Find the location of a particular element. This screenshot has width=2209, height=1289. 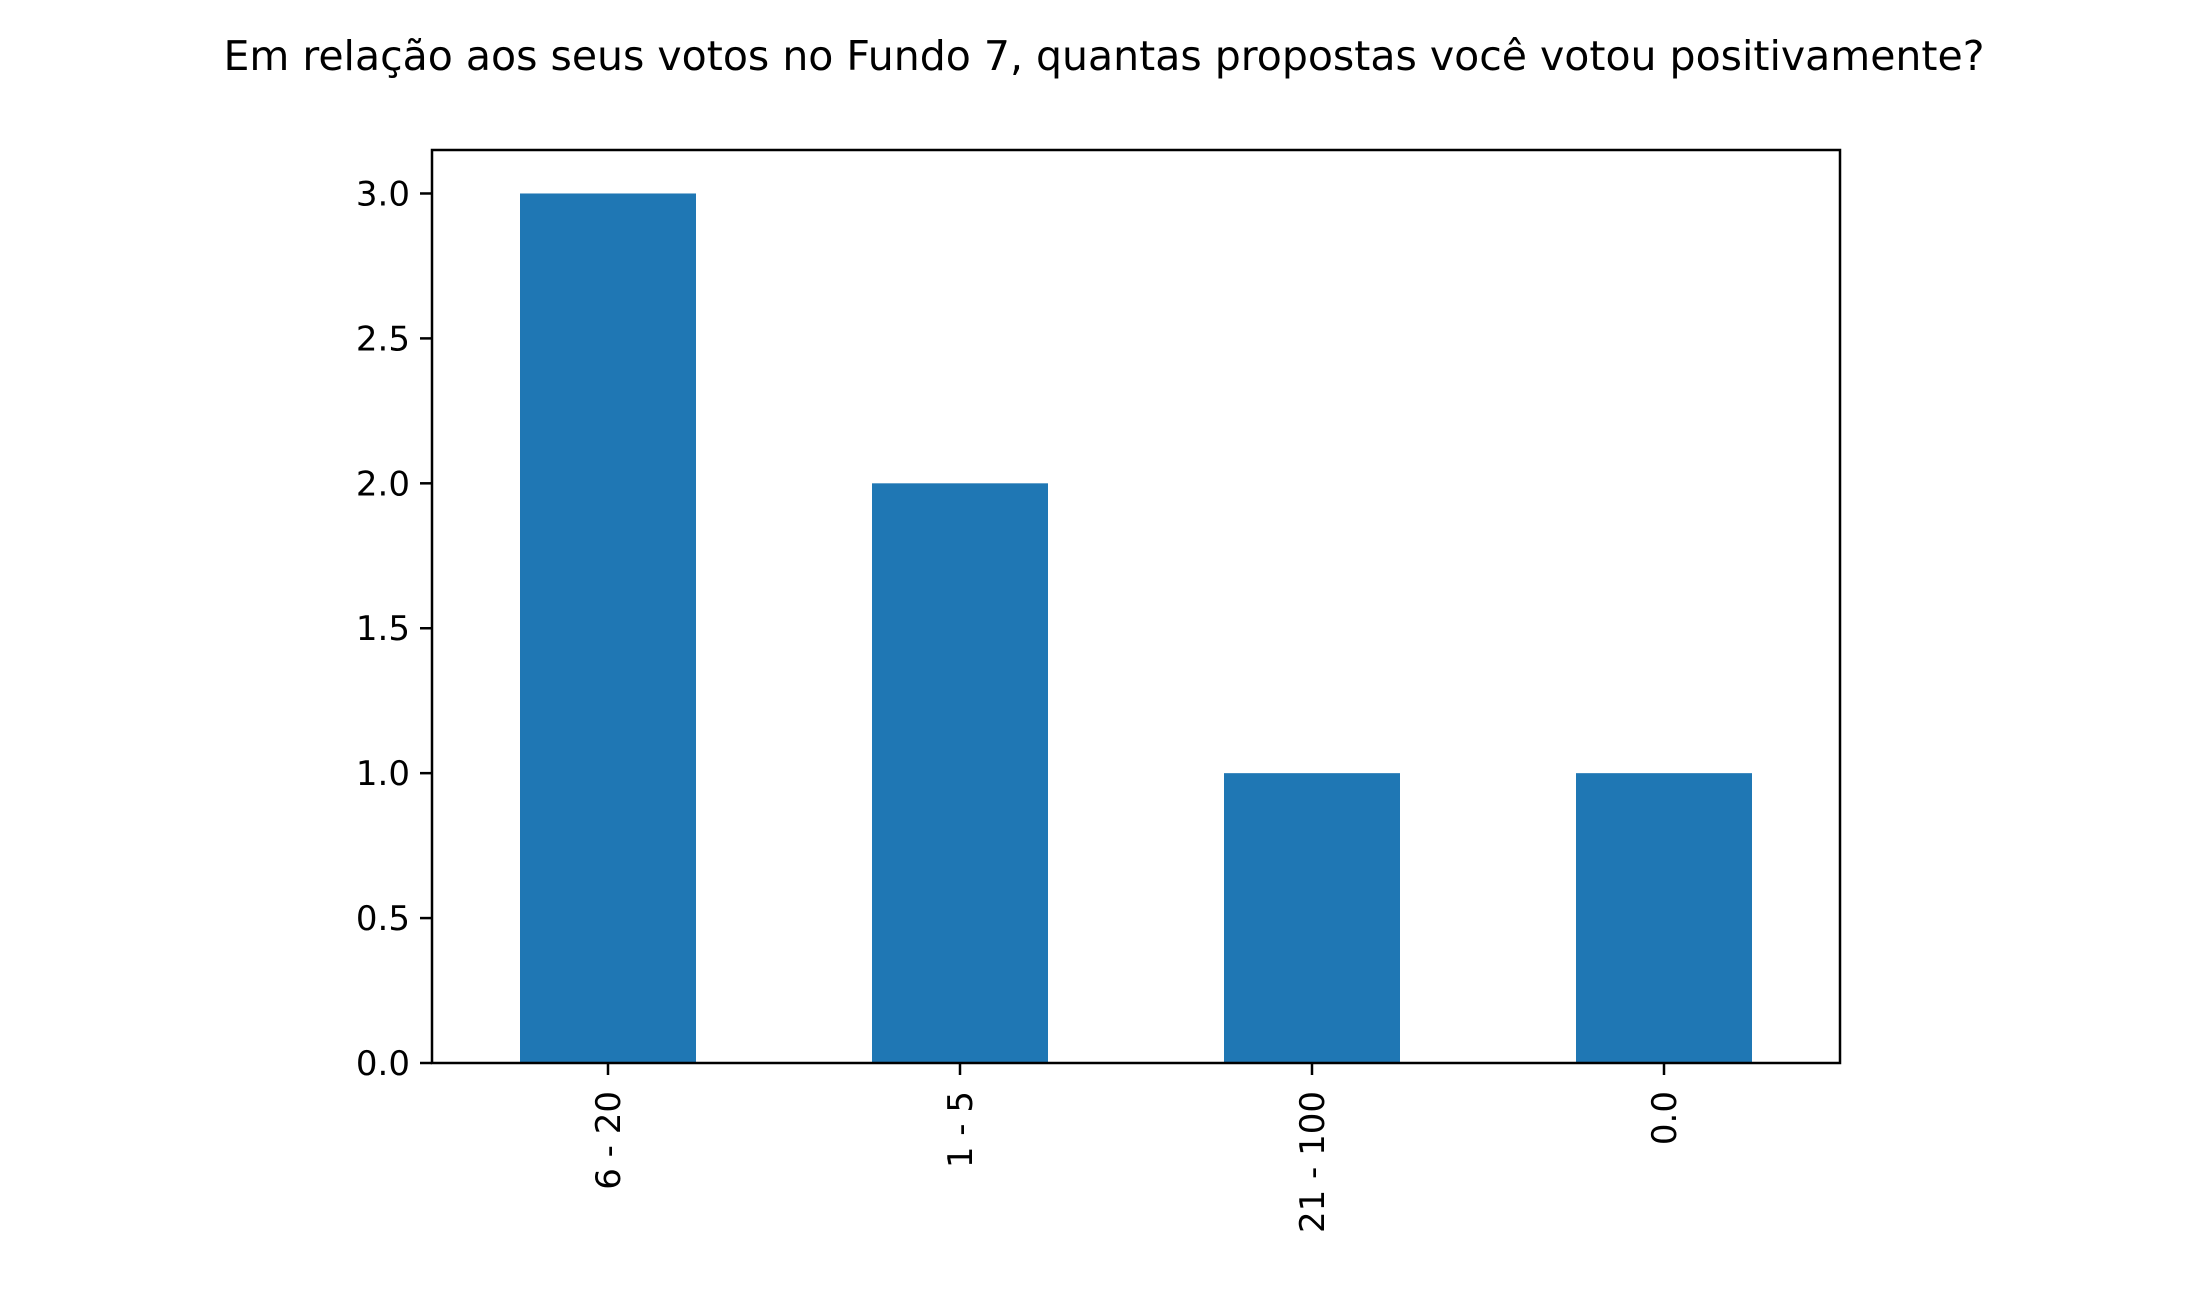

x-tick-label: 21 - 100 is located at coordinates (1313, 1162).